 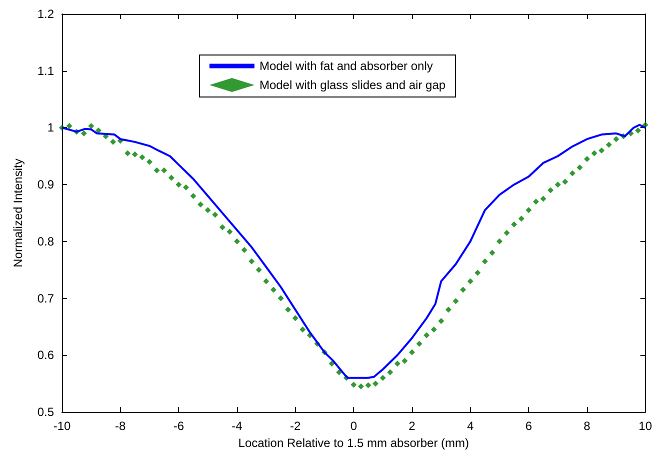 I want to click on y-tick-label: 1, so click(x=50, y=127).